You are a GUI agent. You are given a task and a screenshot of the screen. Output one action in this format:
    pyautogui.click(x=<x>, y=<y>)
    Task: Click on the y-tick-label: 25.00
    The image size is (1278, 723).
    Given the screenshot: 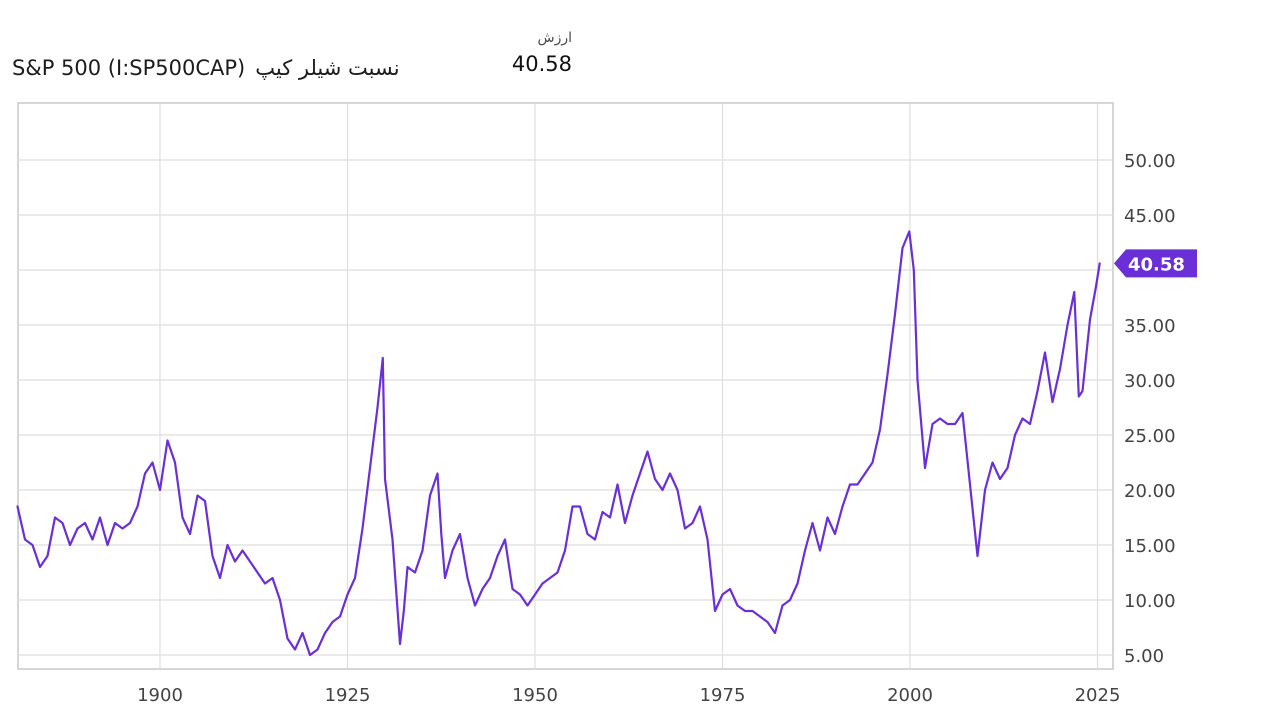 What is the action you would take?
    pyautogui.click(x=1150, y=436)
    